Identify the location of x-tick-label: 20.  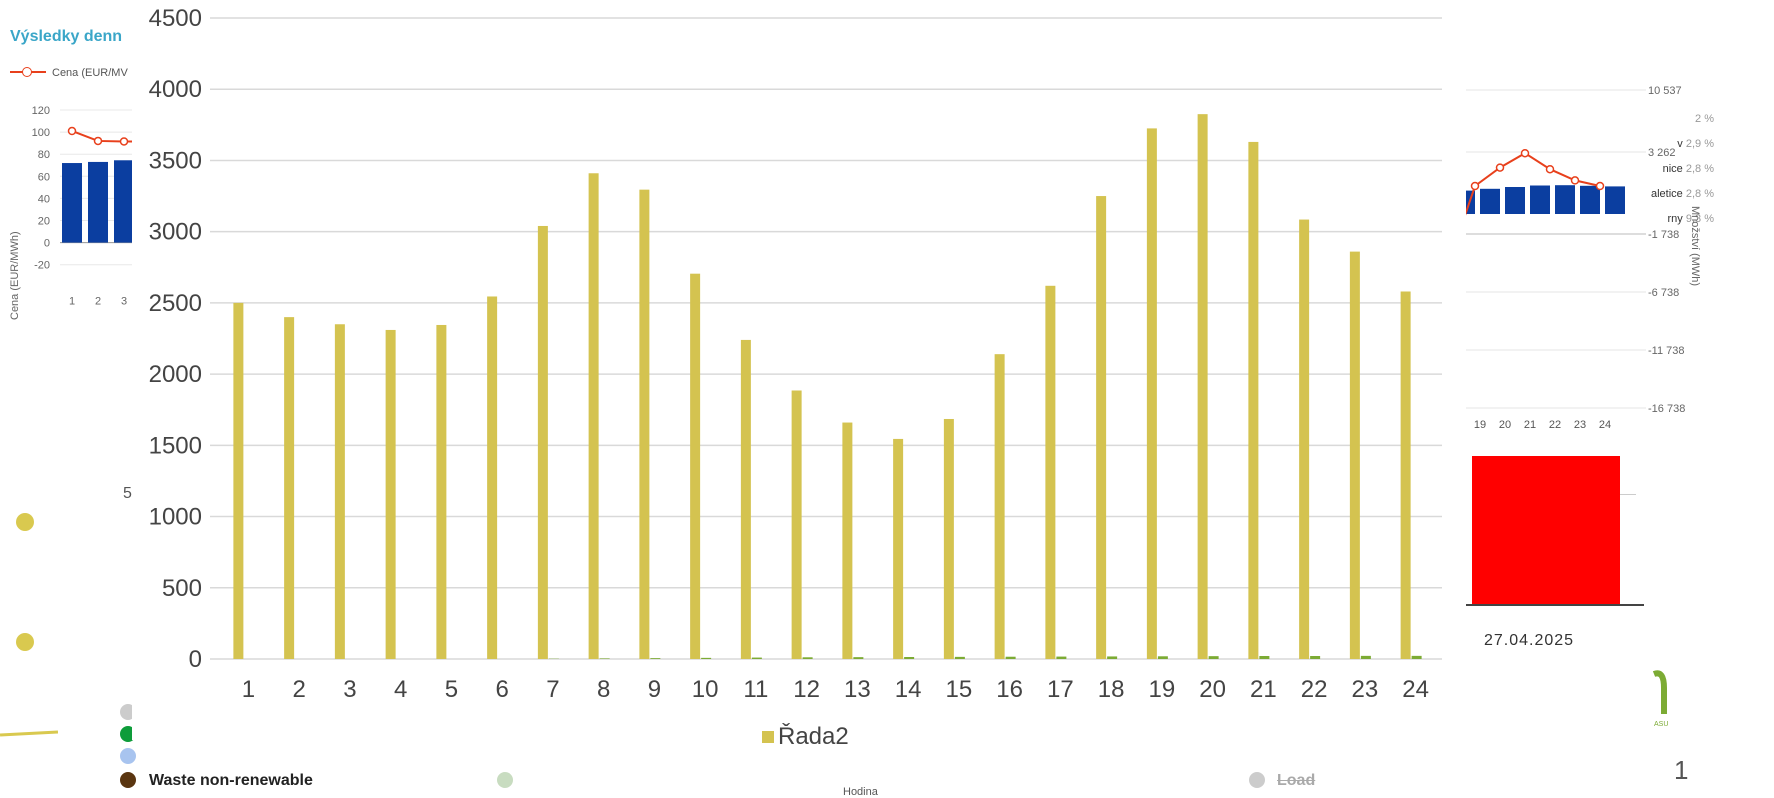
(1212, 689).